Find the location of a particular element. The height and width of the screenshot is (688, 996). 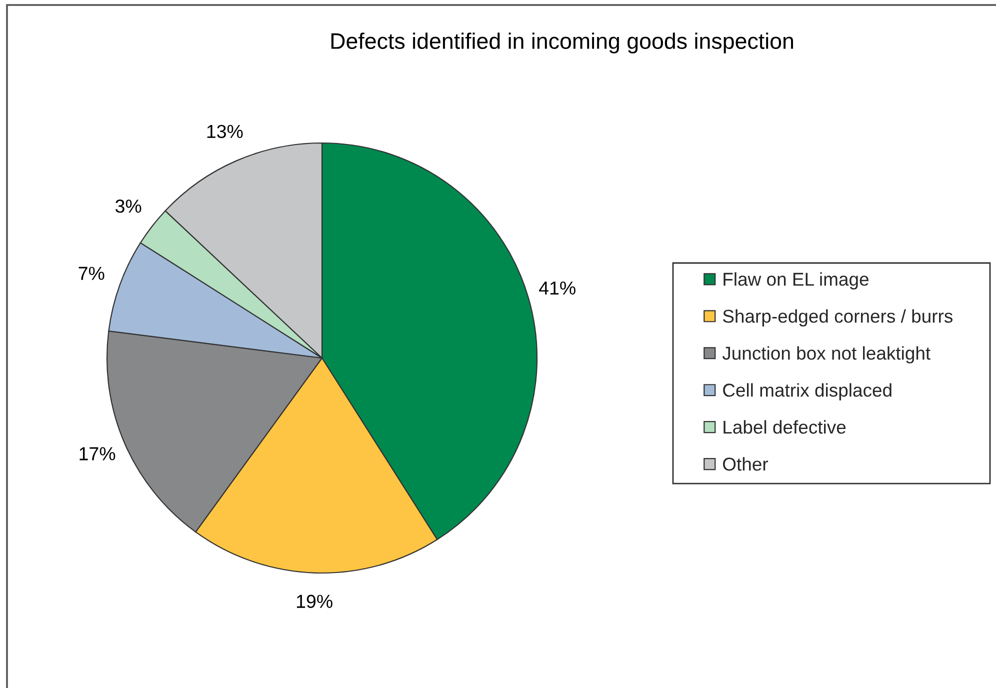

chart-title: Defects identified in incoming goods inspection is located at coordinates (562, 43).